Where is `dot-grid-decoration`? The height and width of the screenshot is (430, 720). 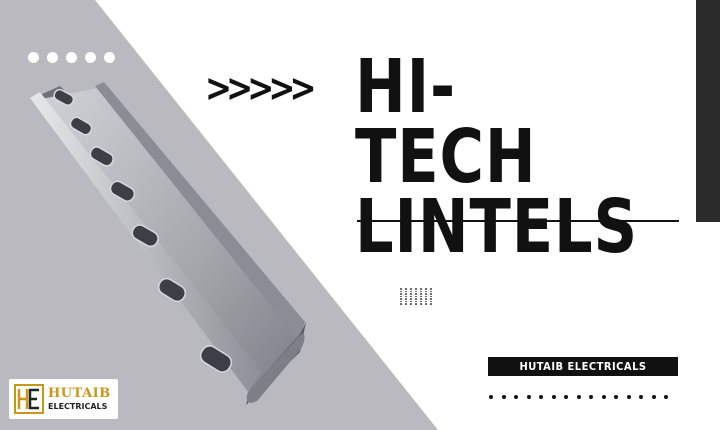
dot-grid-decoration is located at coordinates (417, 296).